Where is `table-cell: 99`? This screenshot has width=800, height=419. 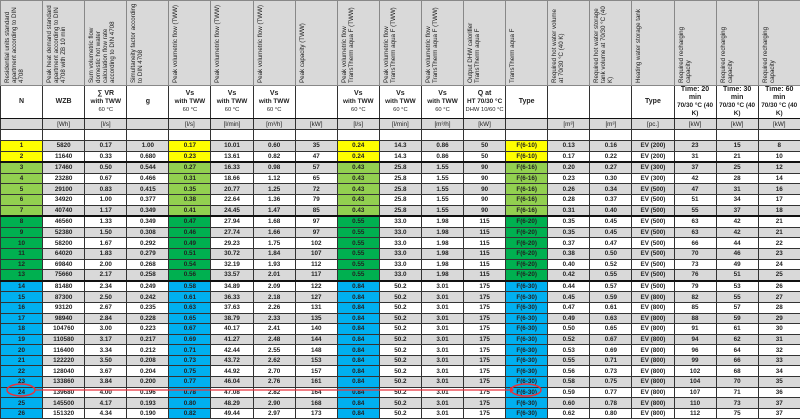
table-cell: 99 is located at coordinates (695, 360).